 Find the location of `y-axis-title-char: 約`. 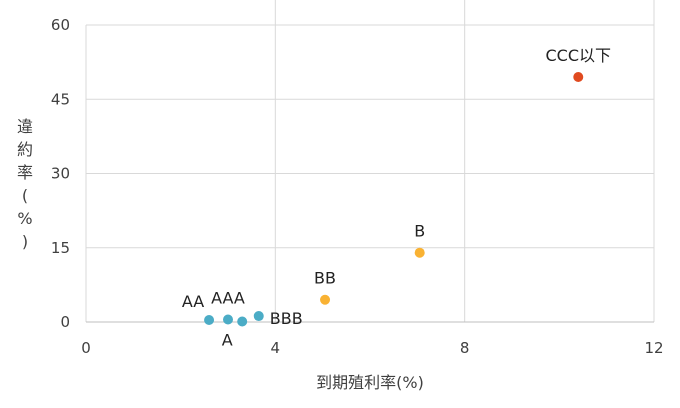

y-axis-title-char: 約 is located at coordinates (25, 149).